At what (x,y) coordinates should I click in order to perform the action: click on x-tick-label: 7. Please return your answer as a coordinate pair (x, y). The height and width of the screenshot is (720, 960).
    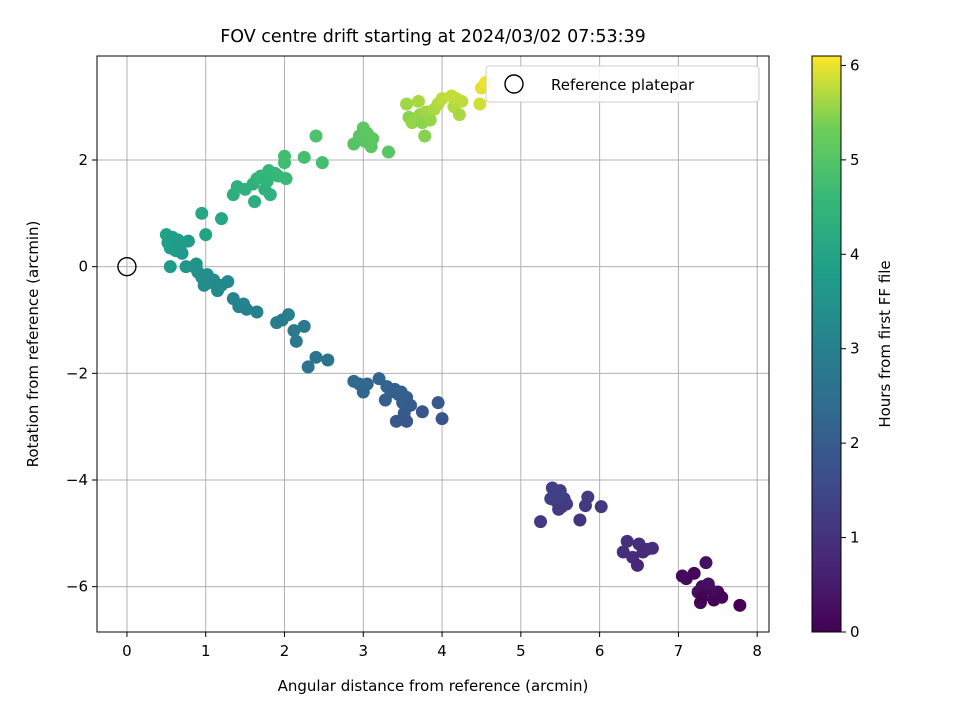
    Looking at the image, I should click on (679, 651).